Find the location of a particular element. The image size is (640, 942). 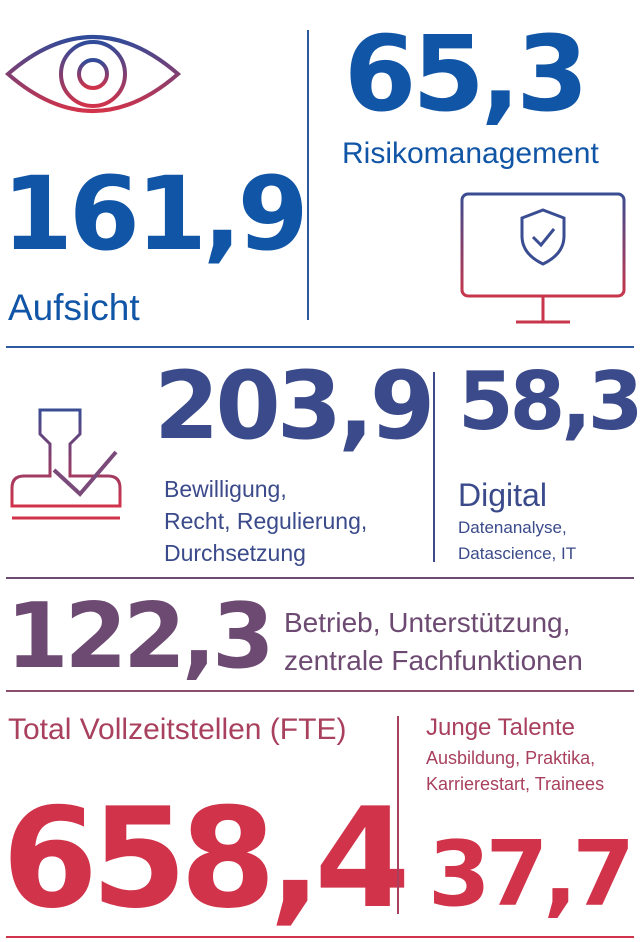

talente-line-1: Ausbildung, Praktika, is located at coordinates (511, 758).